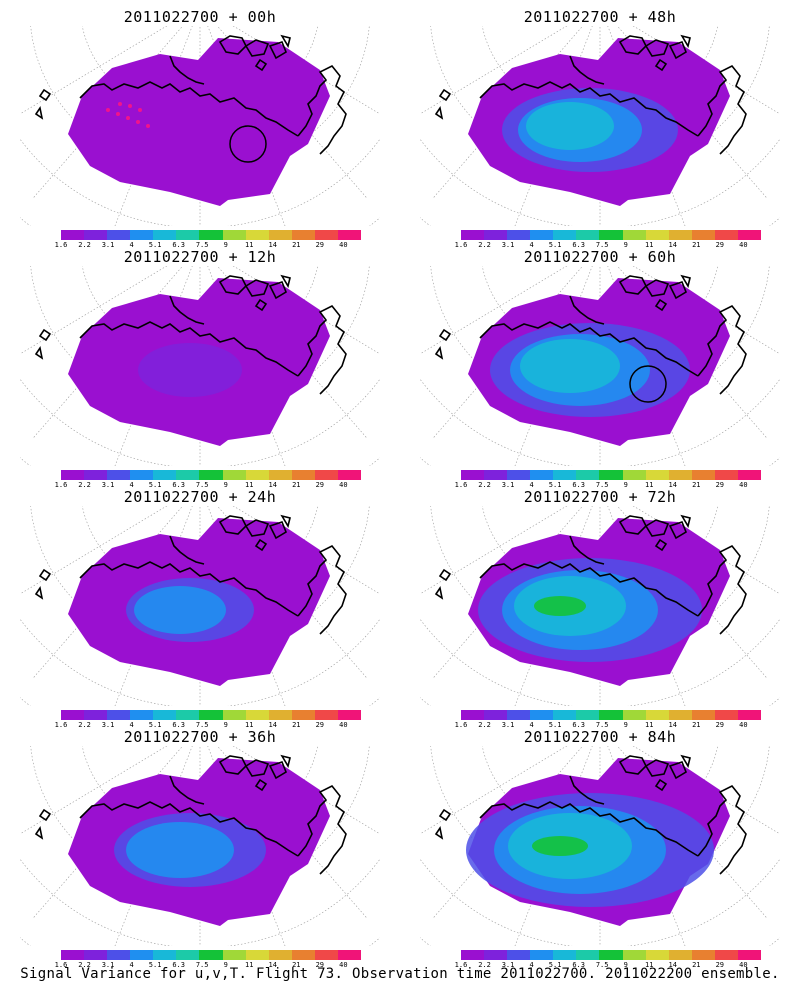 Image resolution: width=800 pixels, height=1000 pixels. Describe the element at coordinates (84, 245) in the screenshot. I see `colorbar-tick-label: 2.2` at that location.